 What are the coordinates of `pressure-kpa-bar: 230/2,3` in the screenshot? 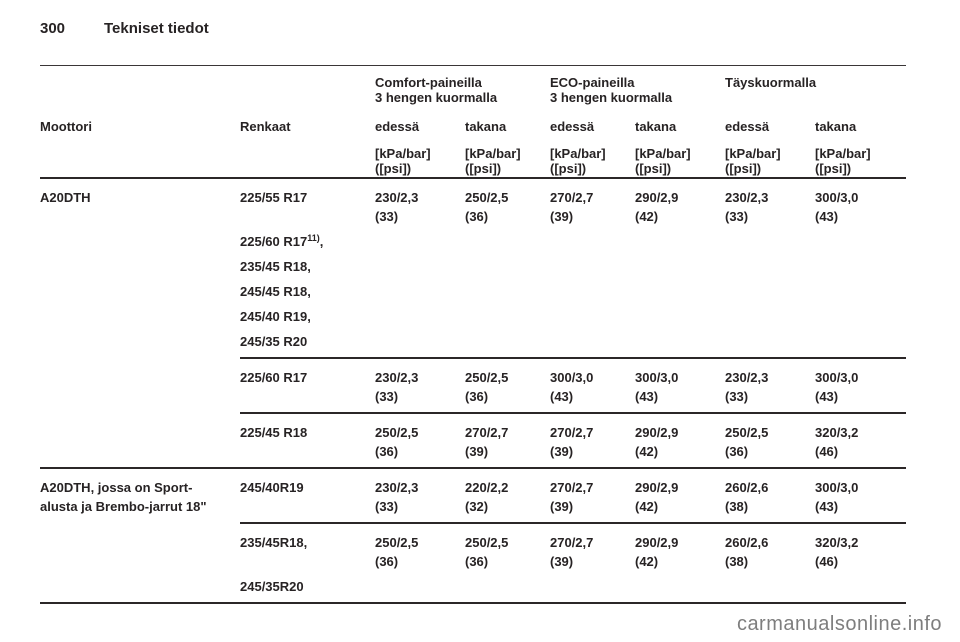 It's located at (747, 377).